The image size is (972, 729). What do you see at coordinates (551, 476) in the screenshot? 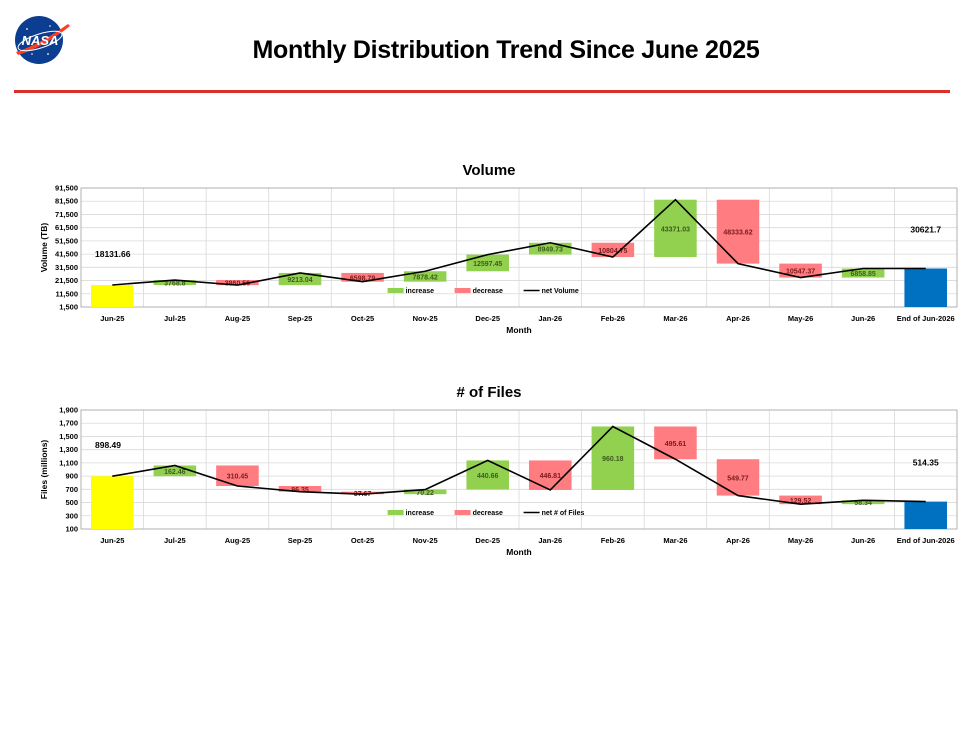
I see `change-label: 446.81` at bounding box center [551, 476].